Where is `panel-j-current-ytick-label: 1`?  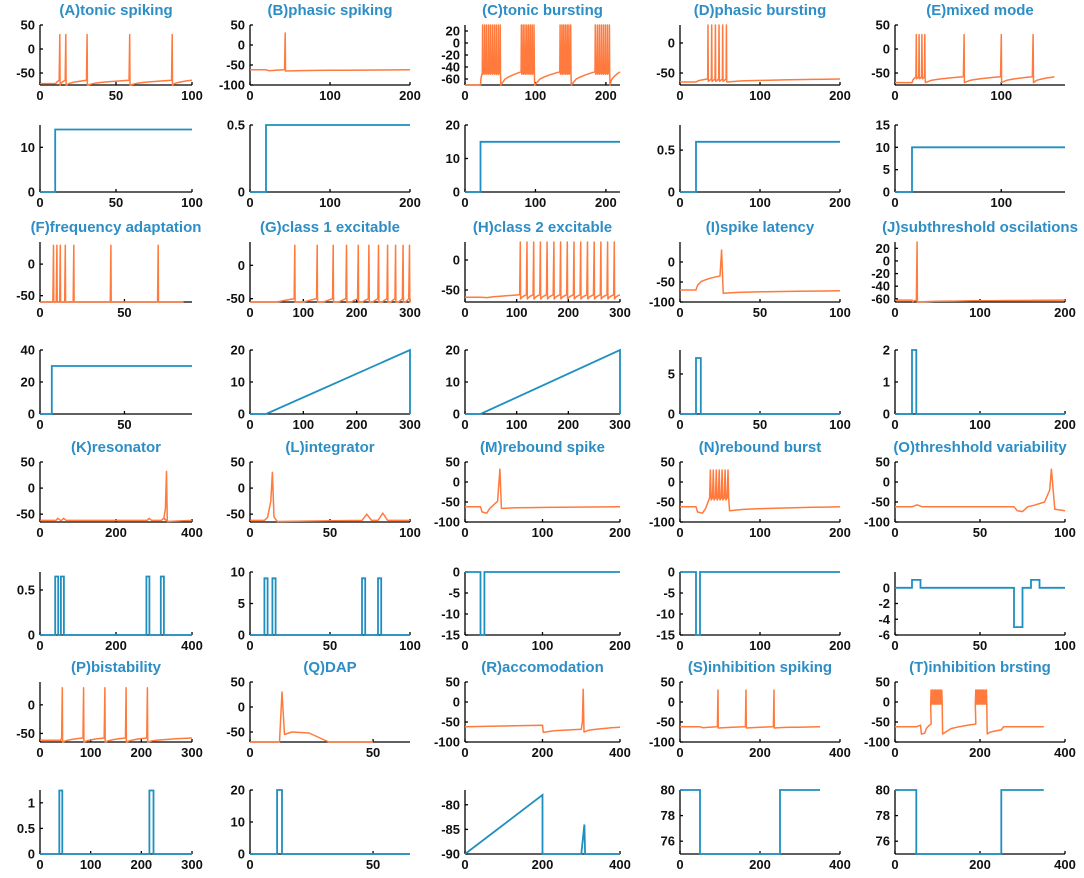
panel-j-current-ytick-label: 1 is located at coordinates (886, 382).